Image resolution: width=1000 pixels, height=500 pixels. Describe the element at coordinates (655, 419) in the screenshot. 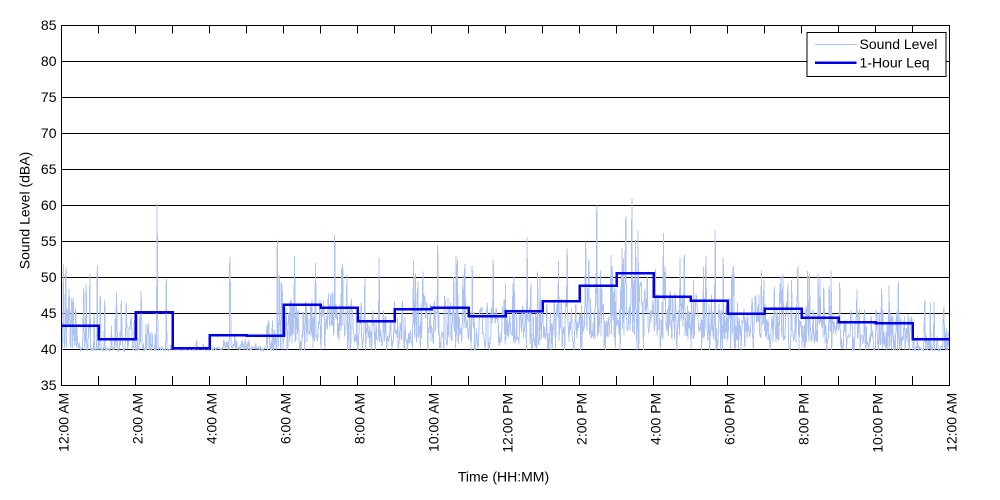

I see `svg-text: 4:00 PM` at that location.